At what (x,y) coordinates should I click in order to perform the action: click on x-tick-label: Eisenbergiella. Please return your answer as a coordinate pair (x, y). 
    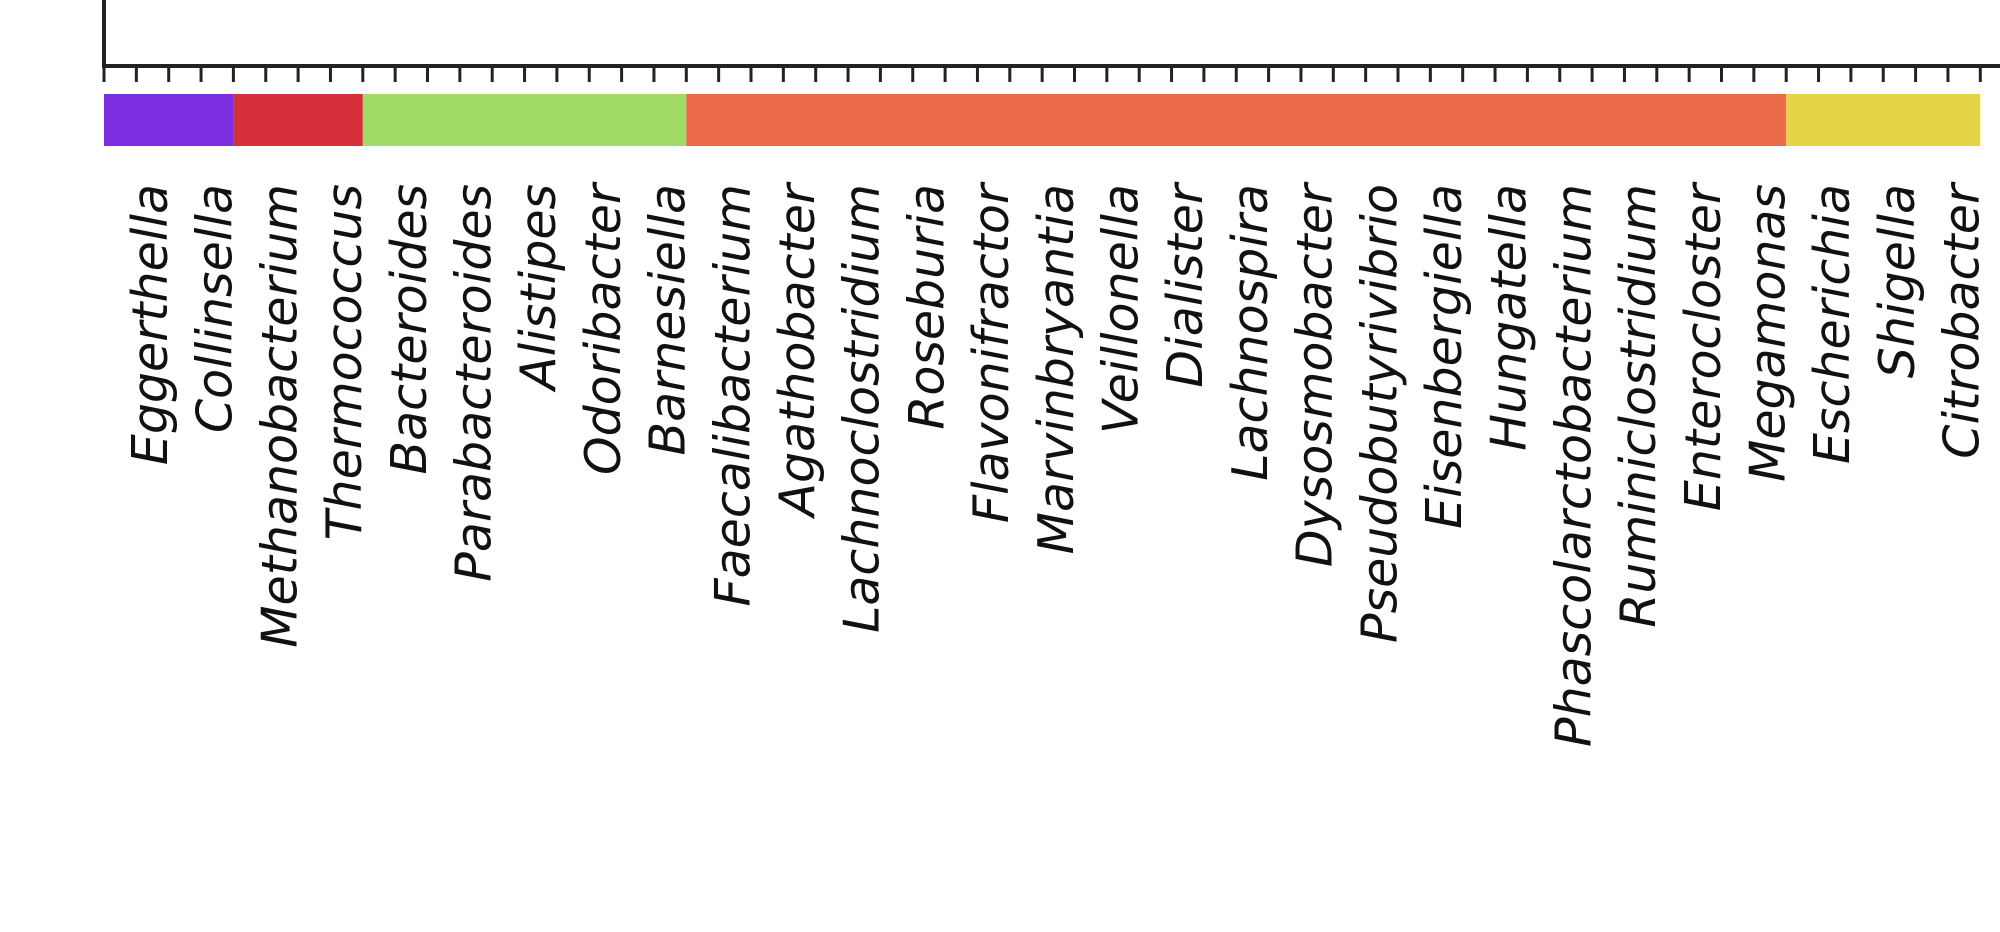
    Looking at the image, I should click on (1444, 356).